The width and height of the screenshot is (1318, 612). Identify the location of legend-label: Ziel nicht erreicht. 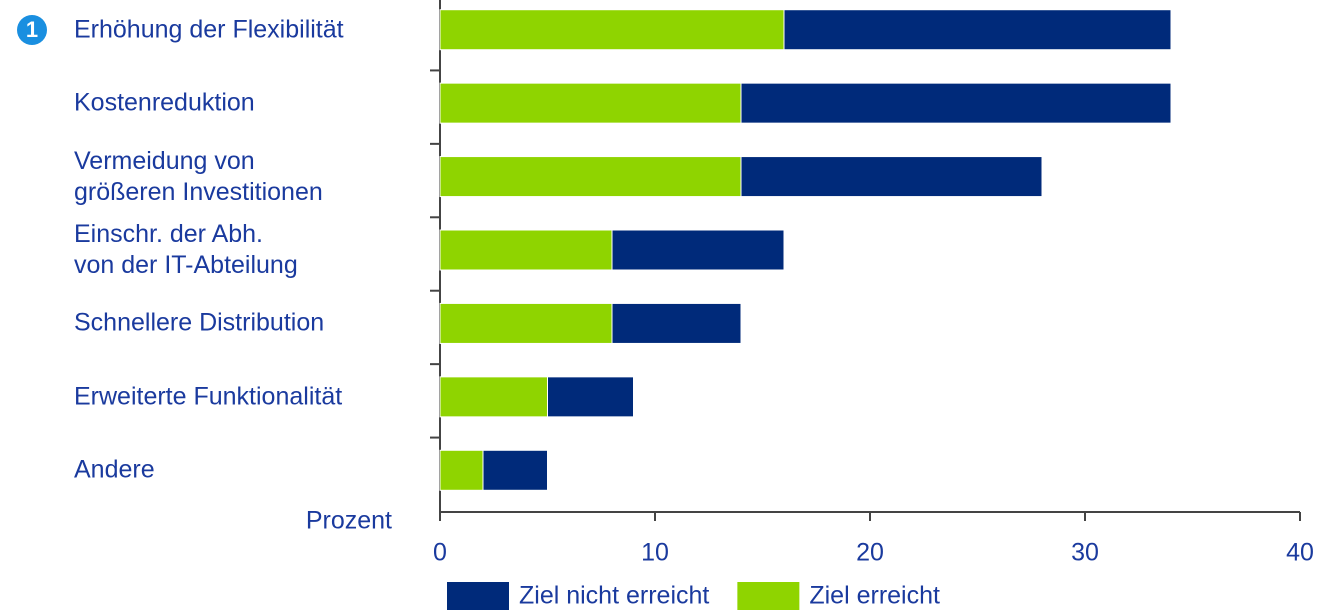
(614, 596).